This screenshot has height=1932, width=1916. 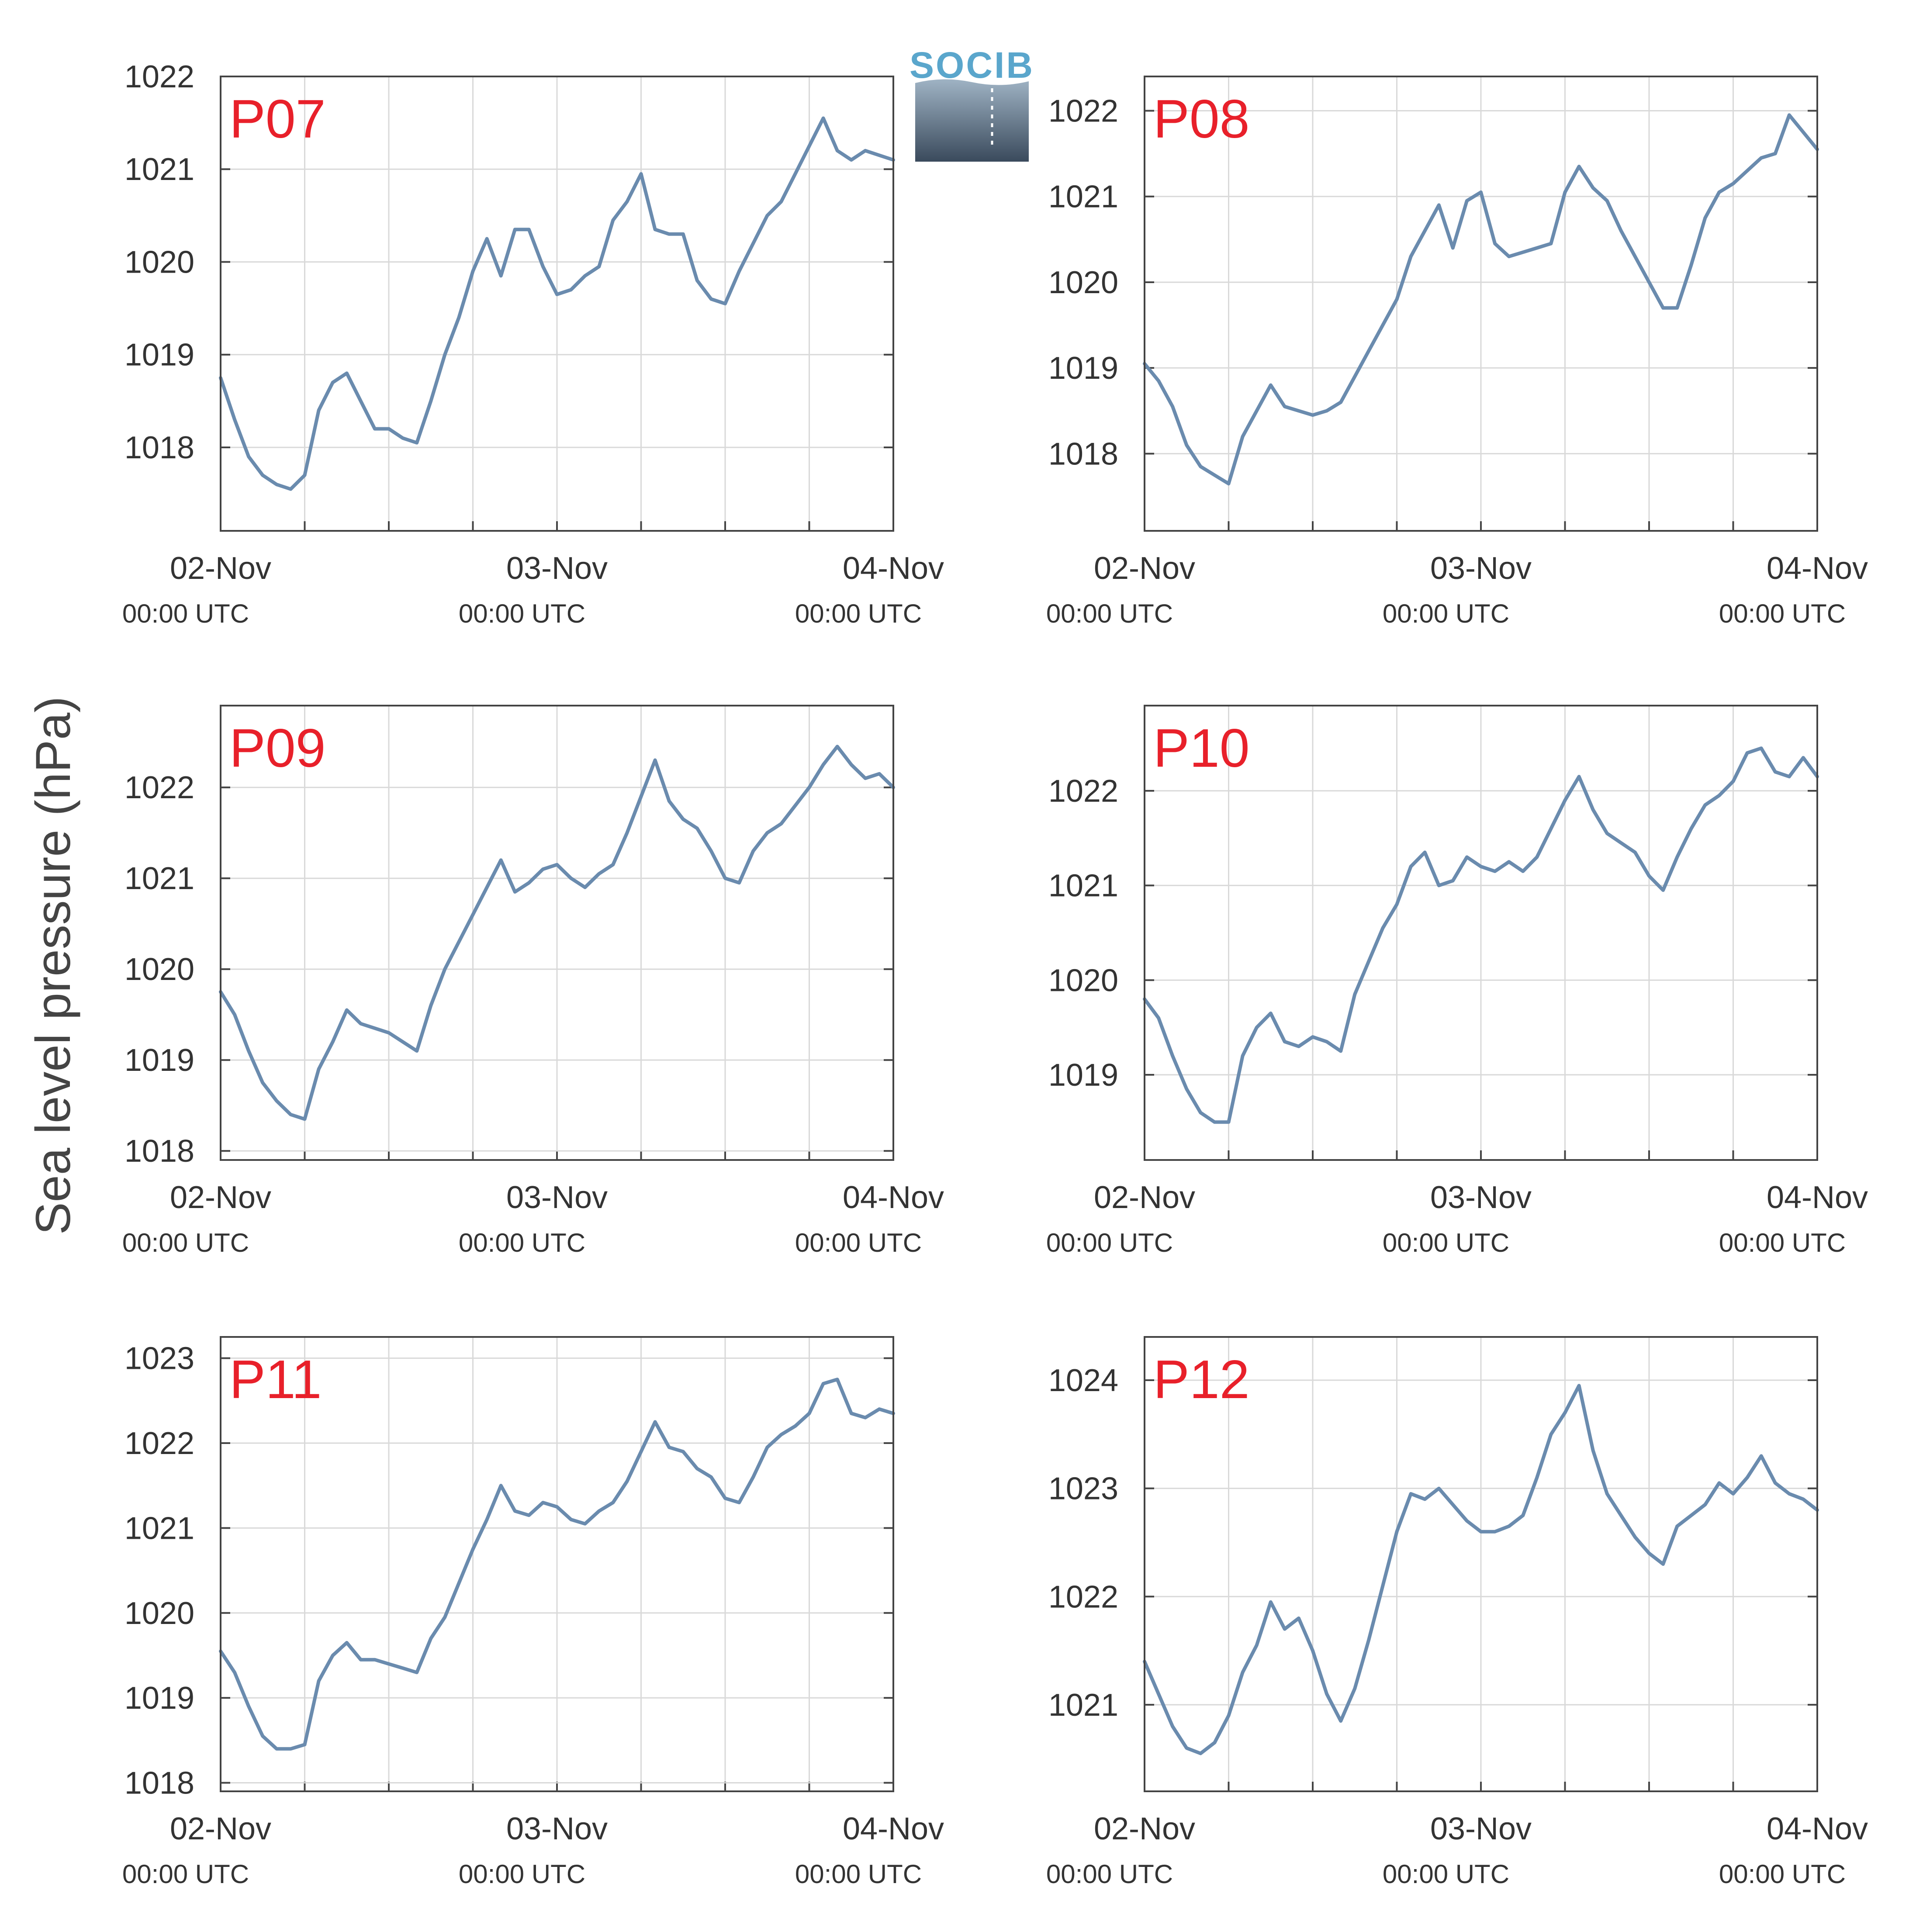 I want to click on panel-title-p07: P07, so click(x=277, y=119).